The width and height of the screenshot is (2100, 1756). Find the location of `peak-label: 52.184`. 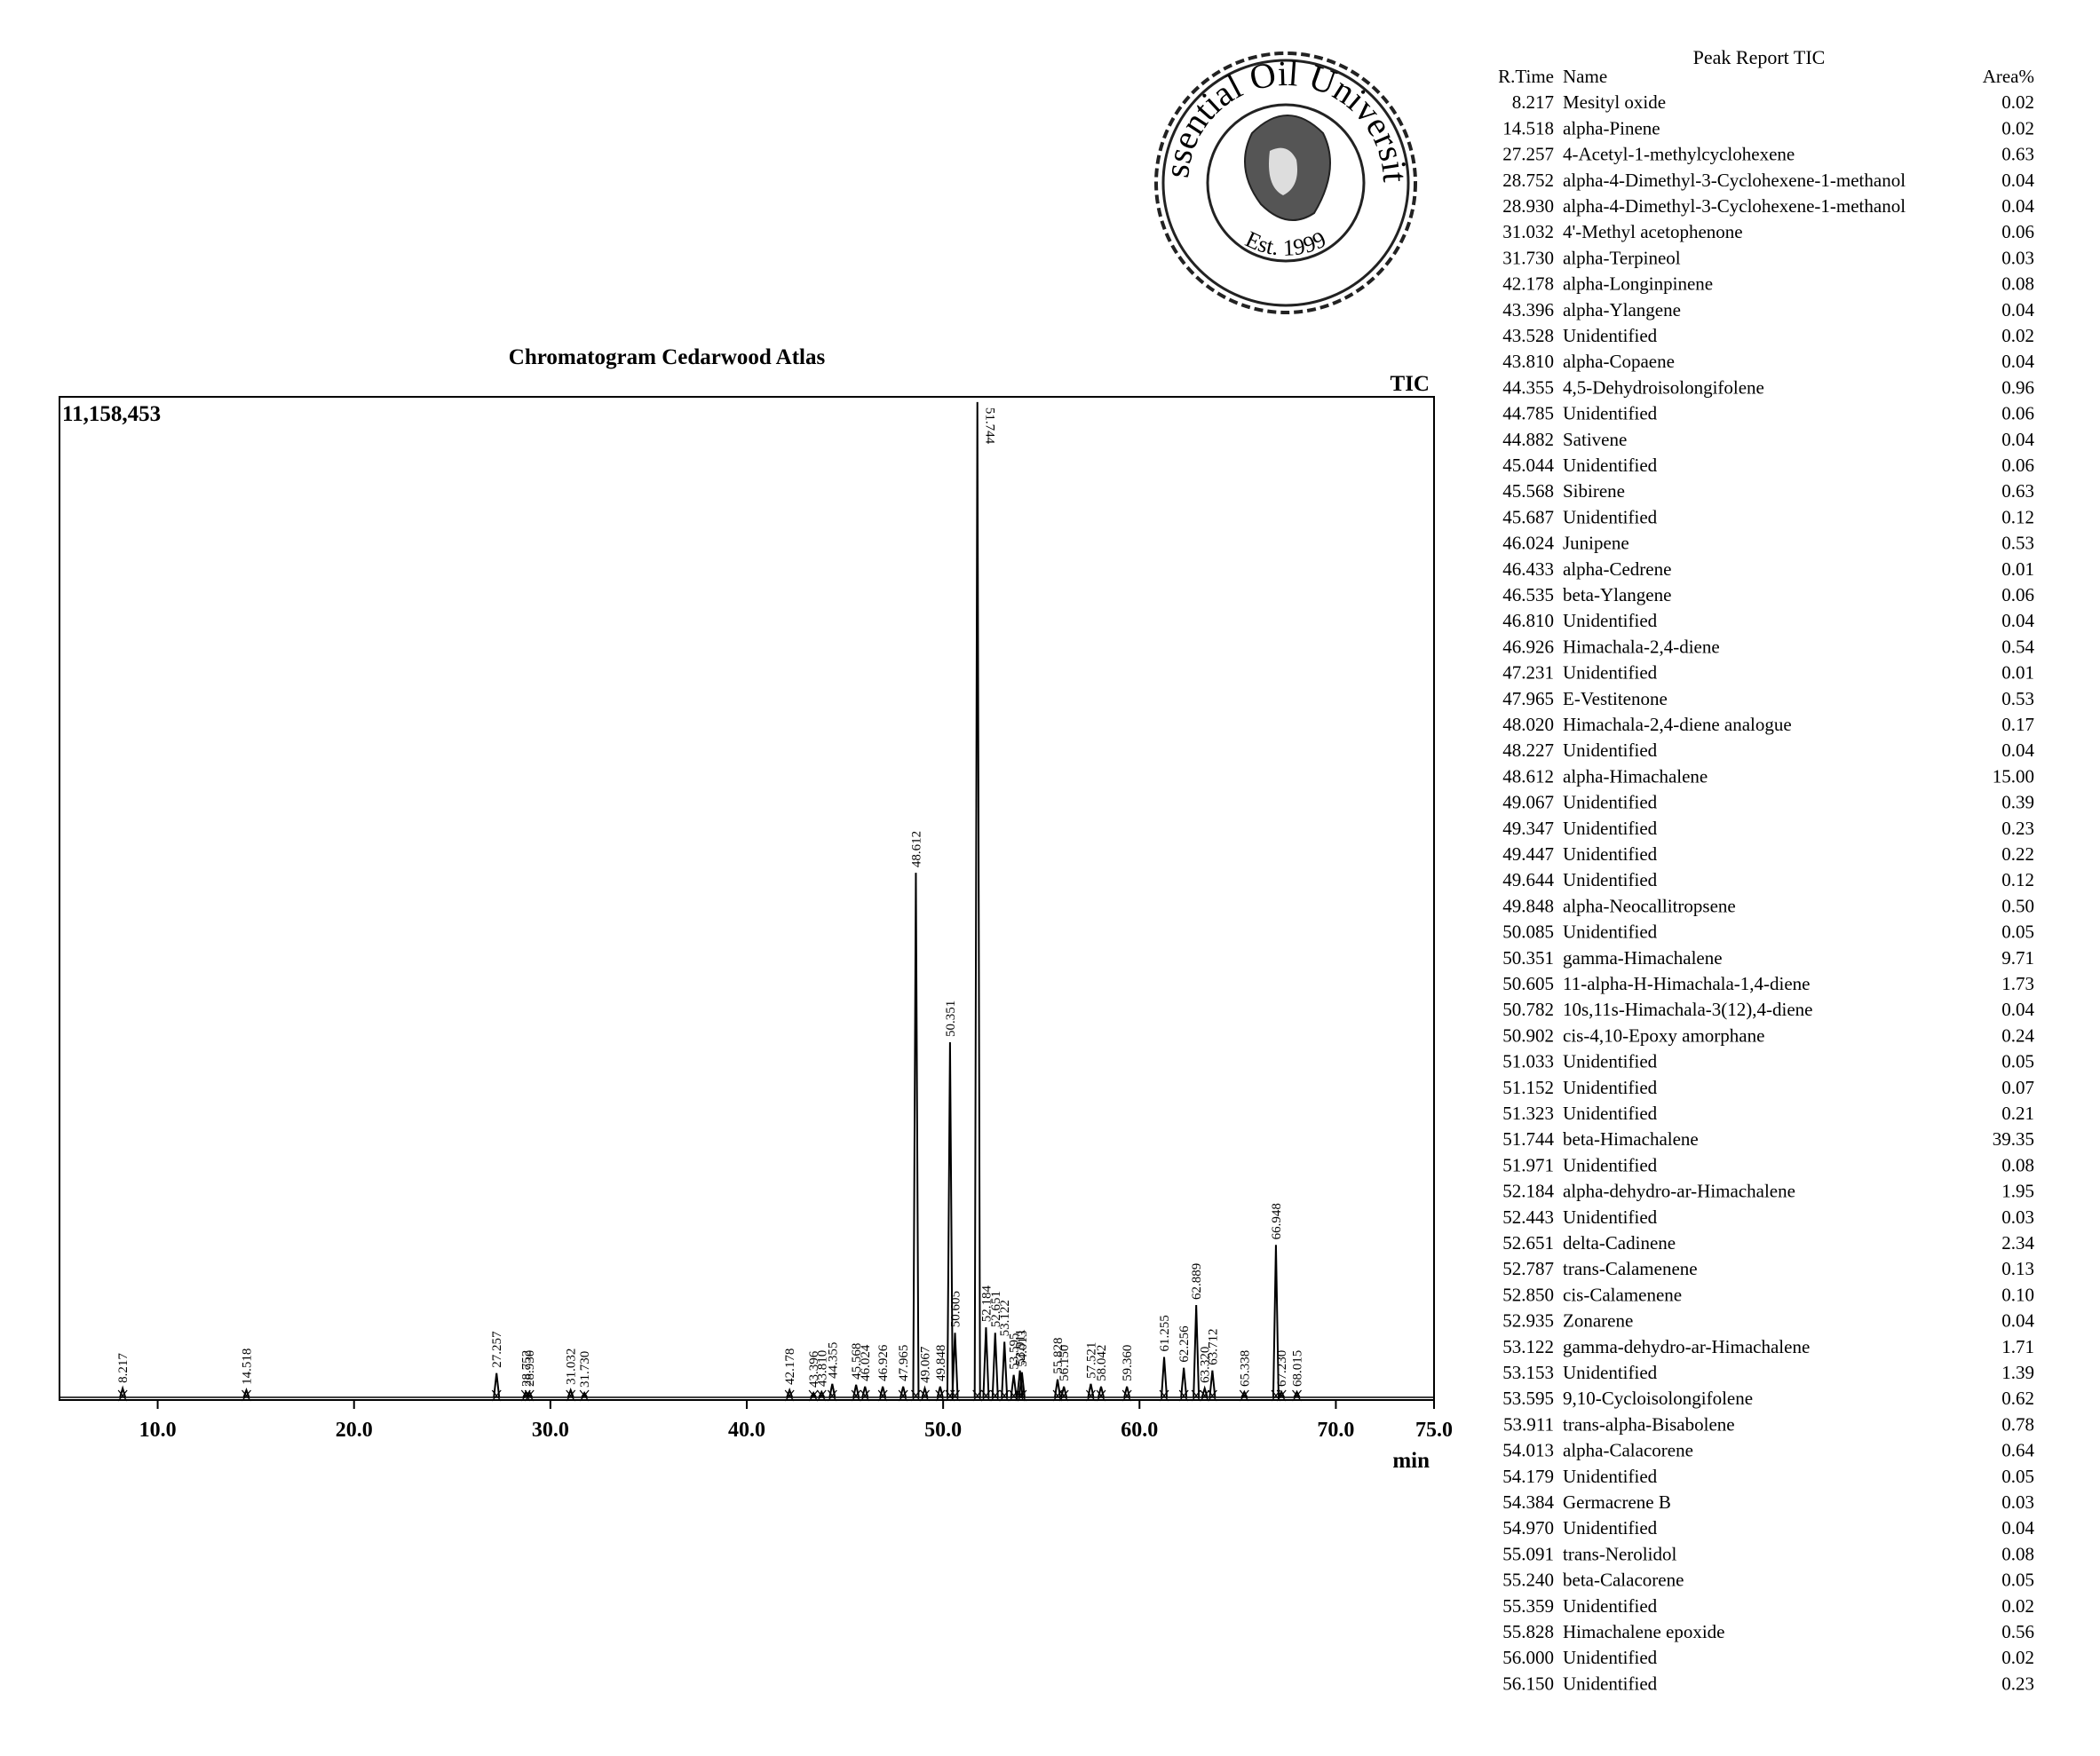

peak-label: 52.184 is located at coordinates (986, 1303).